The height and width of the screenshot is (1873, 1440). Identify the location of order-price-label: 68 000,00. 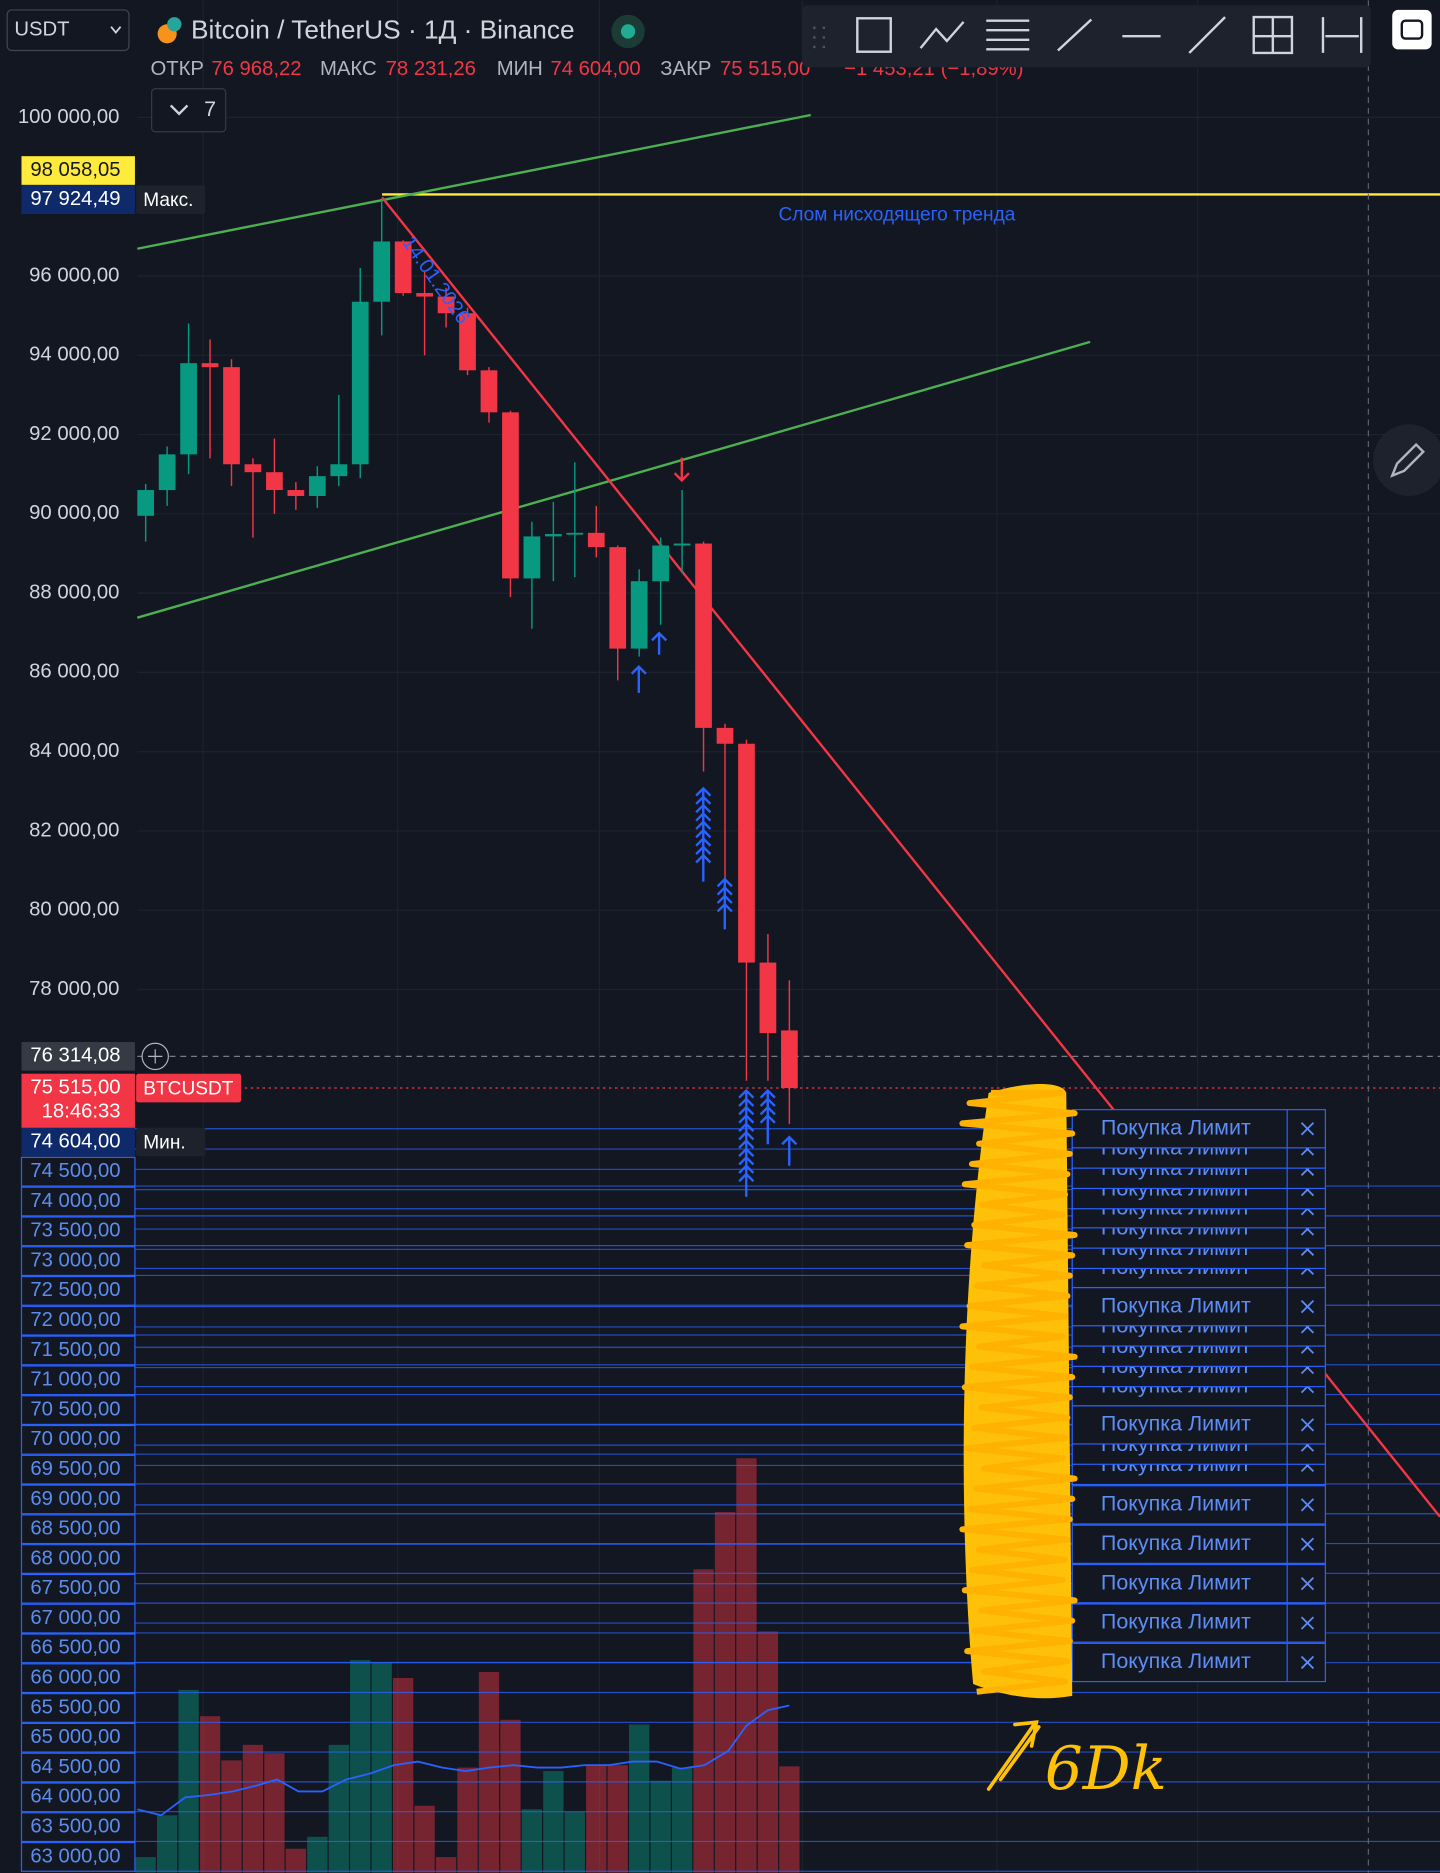
(75, 1558).